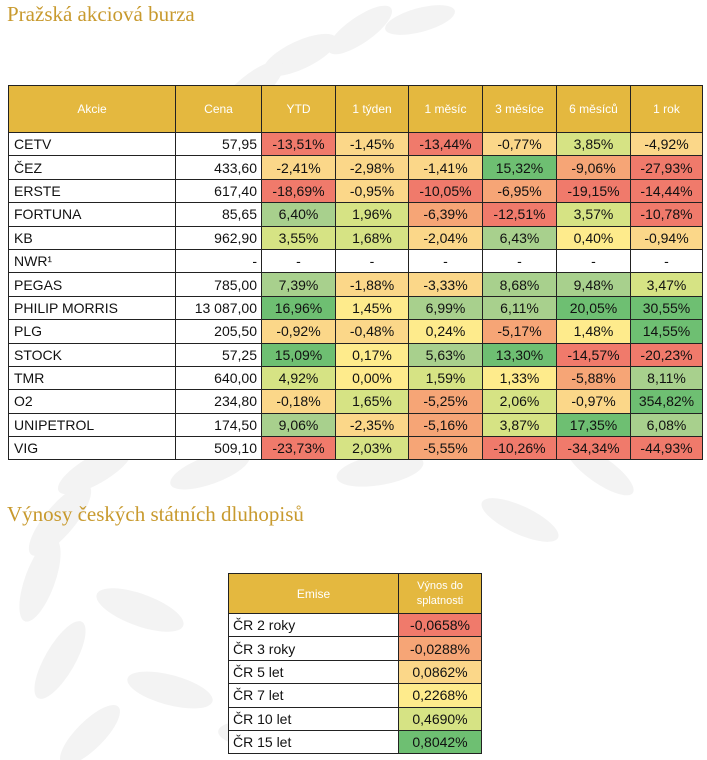 This screenshot has height=760, width=707. I want to click on table-row: KB 962,90 3,55% 1,68% -2,04% 6,43% 0,40% -0,94%, so click(355, 237).